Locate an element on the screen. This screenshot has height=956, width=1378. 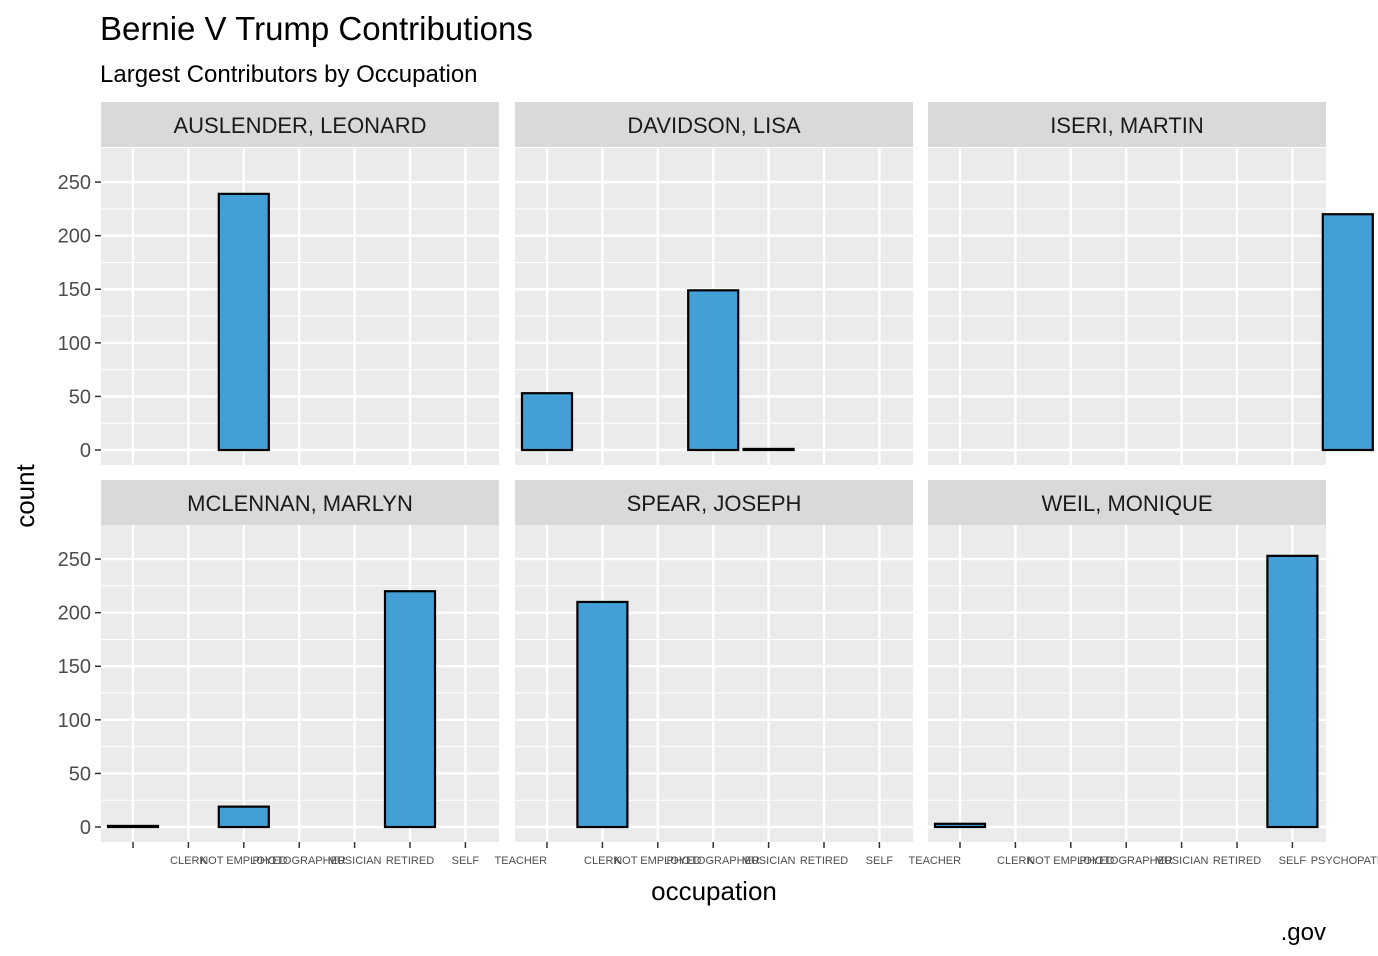
chart-subtitle: Largest Contributors by Occupation is located at coordinates (289, 74).